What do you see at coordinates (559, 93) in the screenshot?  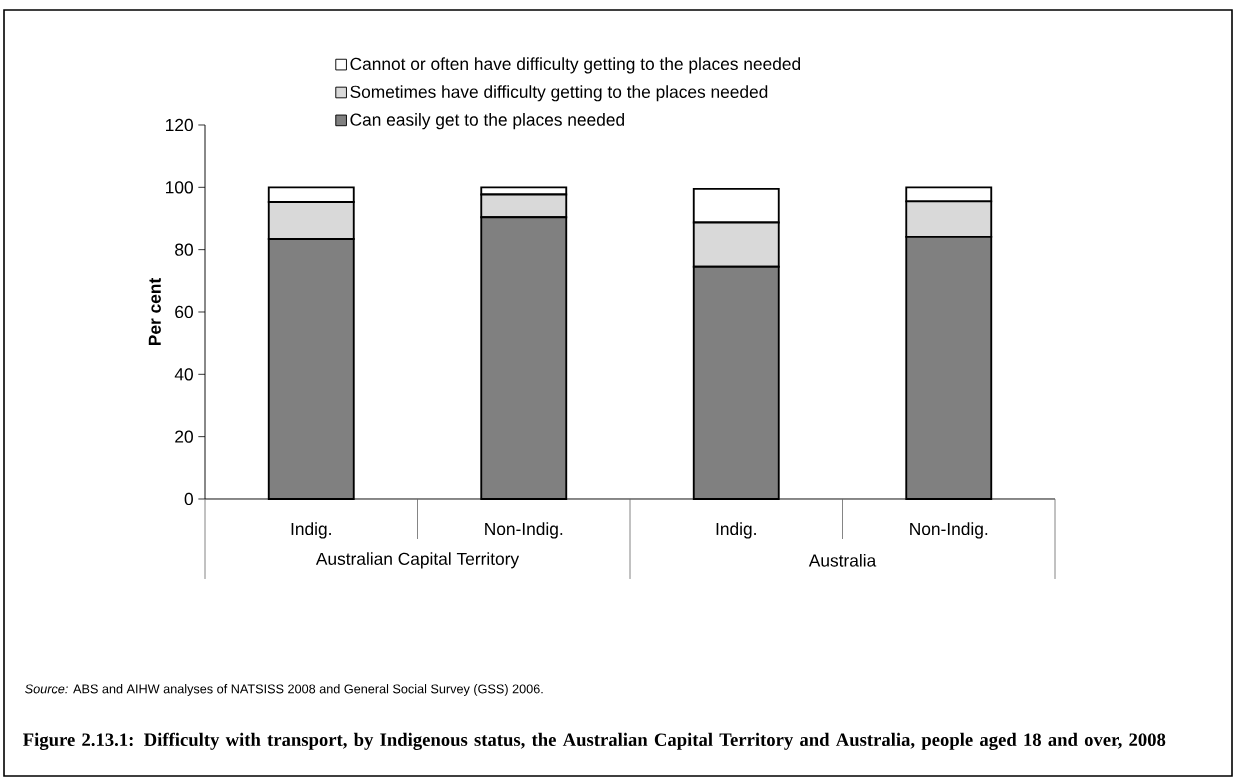 I see `legend-label: Sometimes have difficulty getting to the places needed` at bounding box center [559, 93].